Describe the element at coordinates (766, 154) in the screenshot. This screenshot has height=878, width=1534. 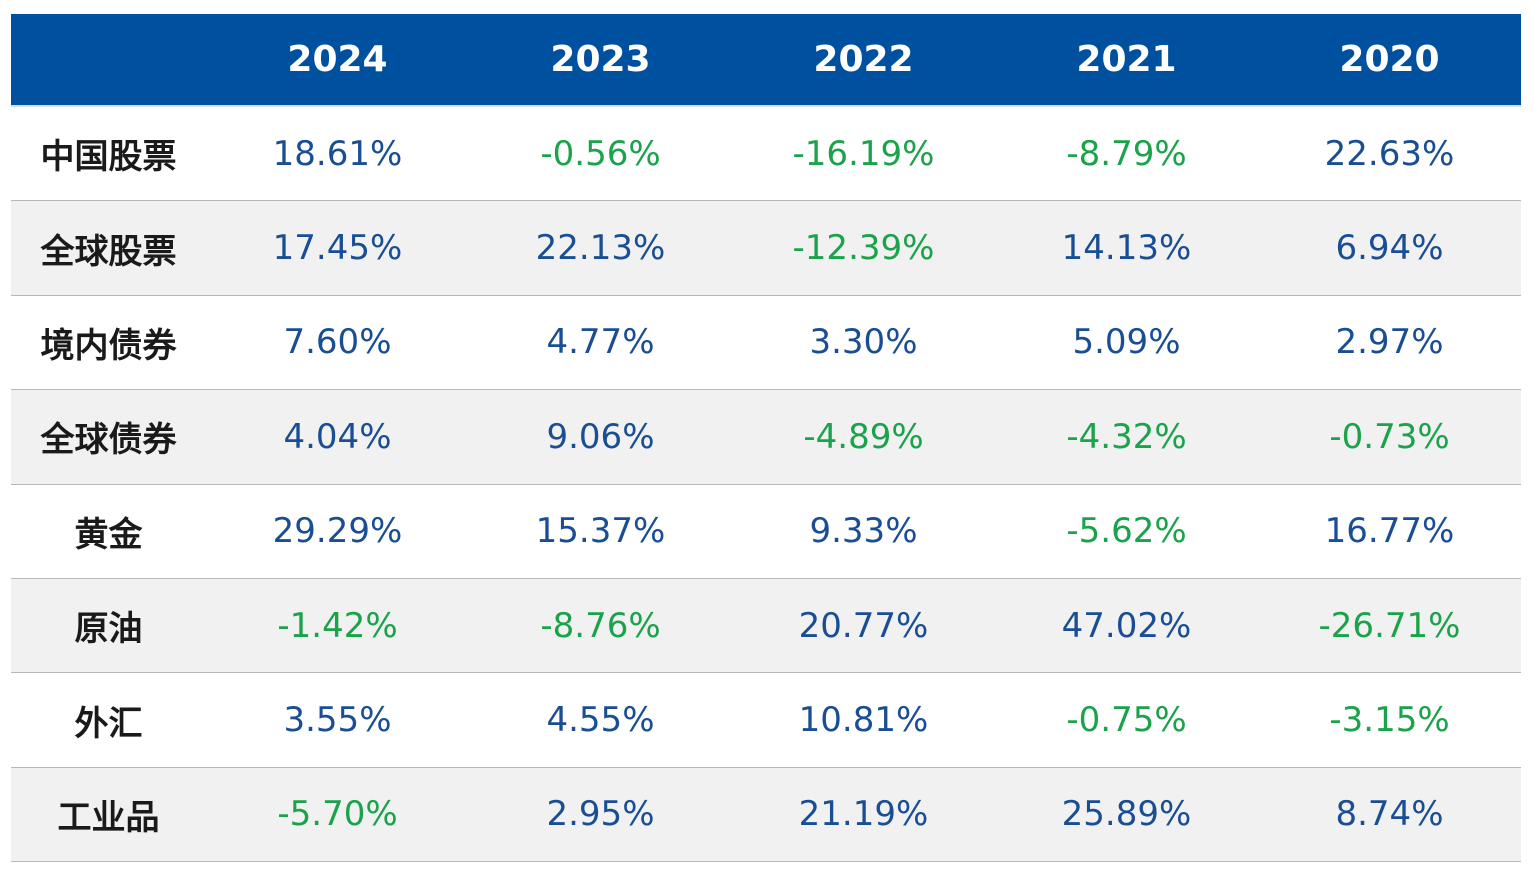
I see `table-row: 中国股票 18.61% -0.56% -16.19% -8.79% 22.63%` at that location.